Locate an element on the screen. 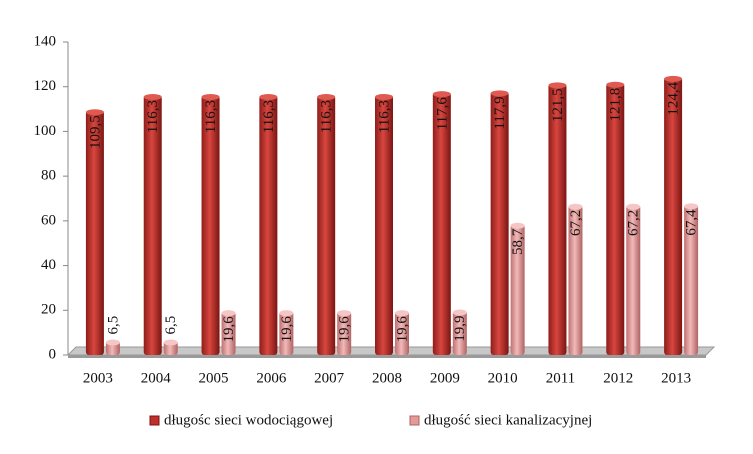 Image resolution: width=753 pixels, height=454 pixels. x-tick-label: 2009 is located at coordinates (445, 378).